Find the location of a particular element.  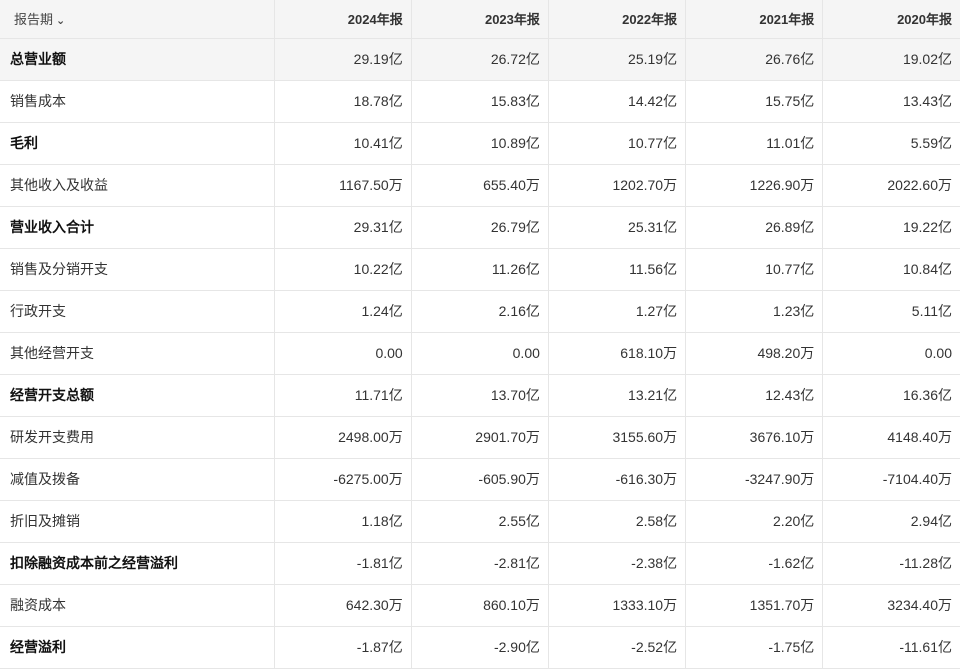

table-cell: 2.16亿 is located at coordinates (480, 311).